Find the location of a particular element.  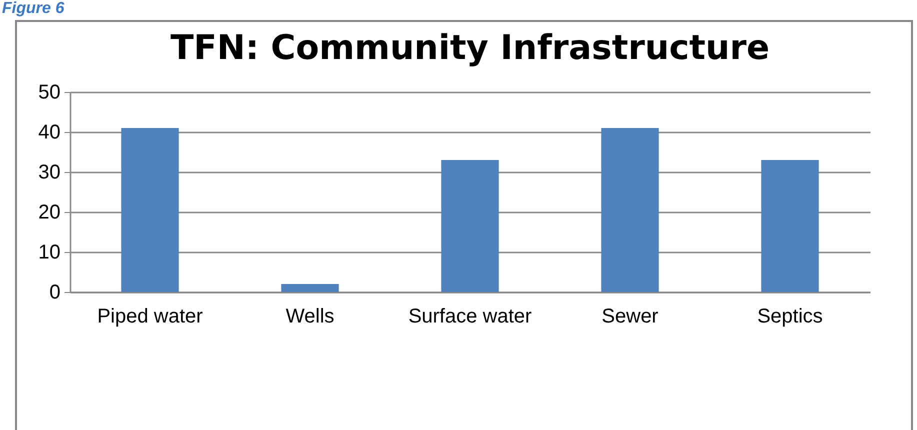

y-tick-label: 20 is located at coordinates (49, 213).